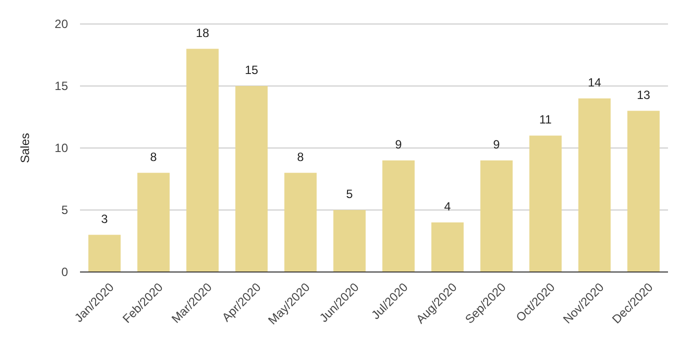 This screenshot has height=338, width=693. Describe the element at coordinates (61, 24) in the screenshot. I see `y-tick-label: 20` at that location.